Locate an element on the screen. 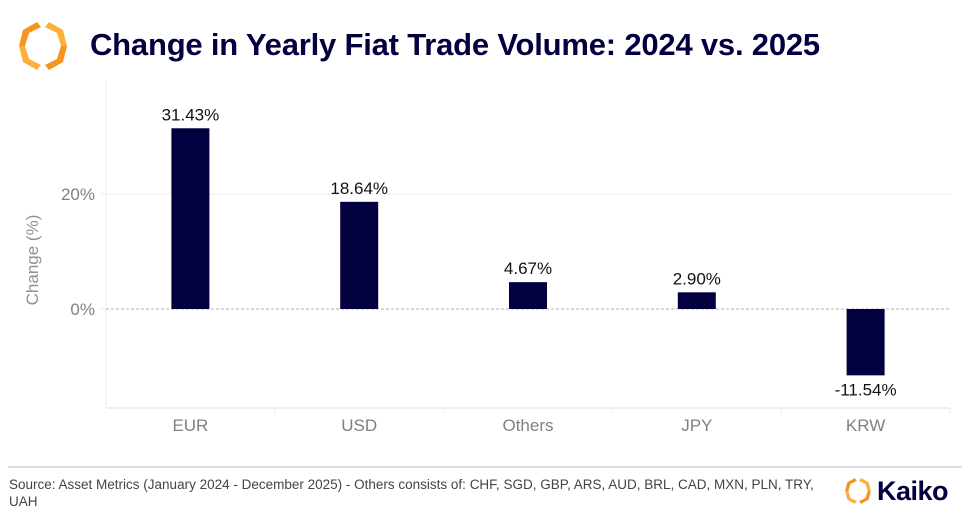 The height and width of the screenshot is (519, 970). brand-logo: Kaiko is located at coordinates (896, 490).